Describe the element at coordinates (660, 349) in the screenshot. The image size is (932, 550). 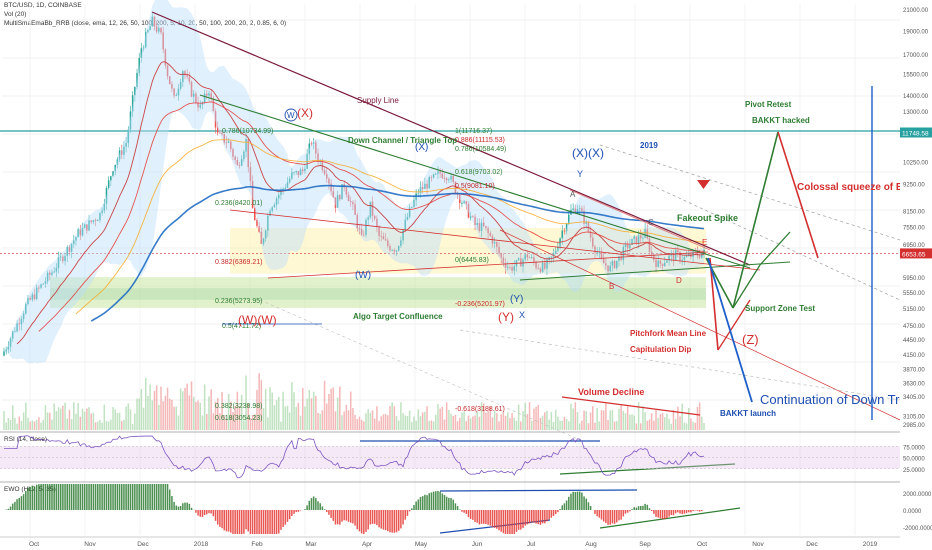
I see `annotation-label: Capitulation Dip` at that location.